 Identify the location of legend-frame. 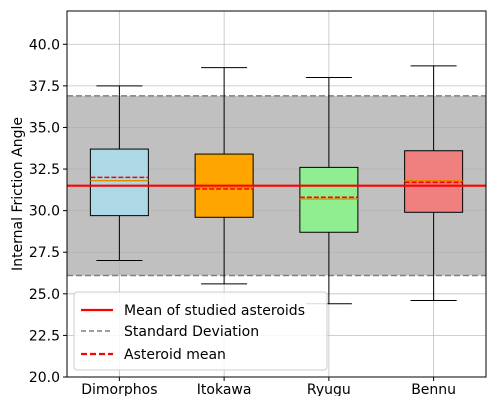
(200, 331).